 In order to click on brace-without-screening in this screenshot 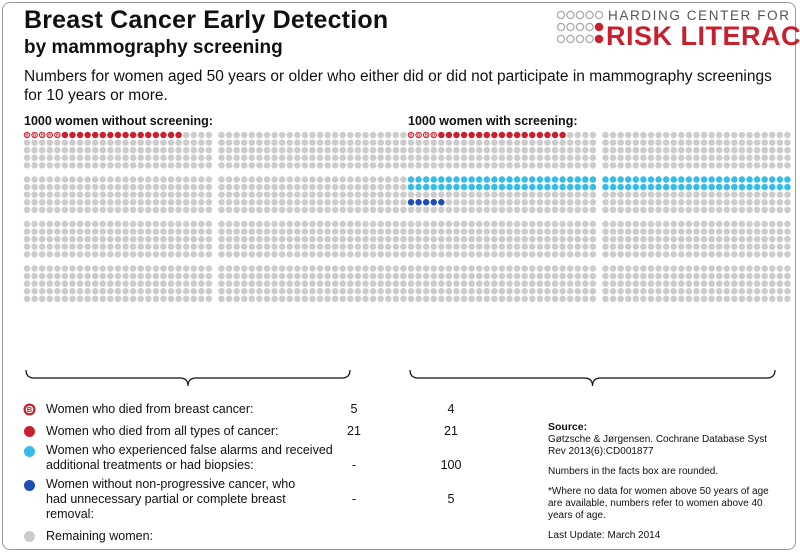, I will do `click(188, 378)`.